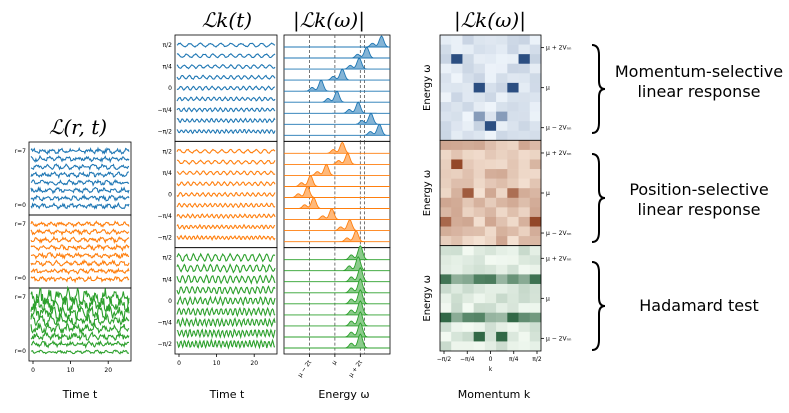 This screenshot has width=789, height=413. I want to click on time-tick-label: 0, so click(179, 363).